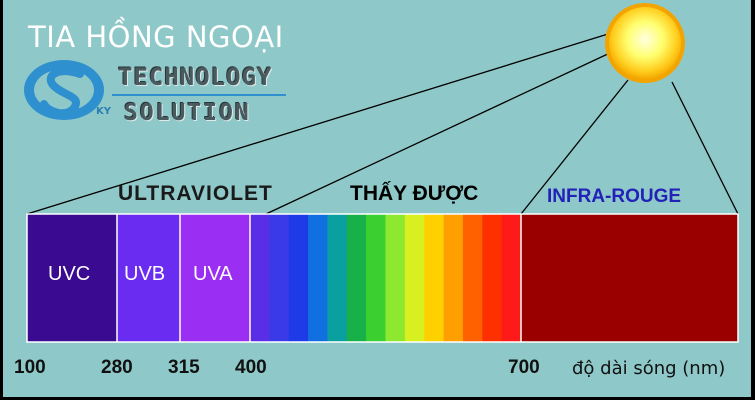 The height and width of the screenshot is (400, 755). Describe the element at coordinates (1, 200) in the screenshot. I see `frame-left` at that location.